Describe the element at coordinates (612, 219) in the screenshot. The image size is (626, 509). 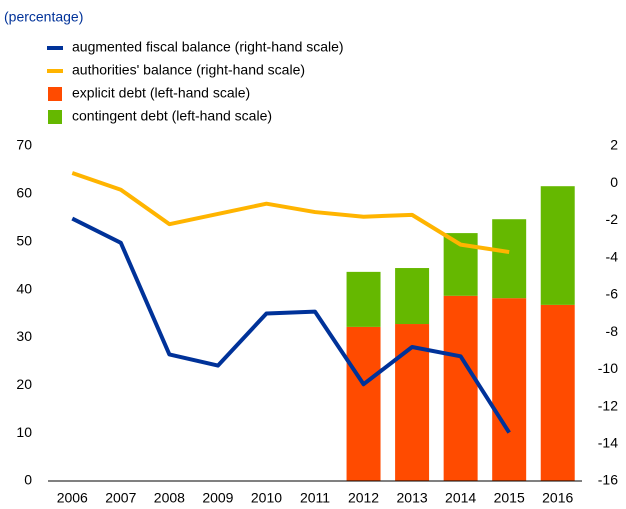
I see `y2-tick-label: -2` at that location.